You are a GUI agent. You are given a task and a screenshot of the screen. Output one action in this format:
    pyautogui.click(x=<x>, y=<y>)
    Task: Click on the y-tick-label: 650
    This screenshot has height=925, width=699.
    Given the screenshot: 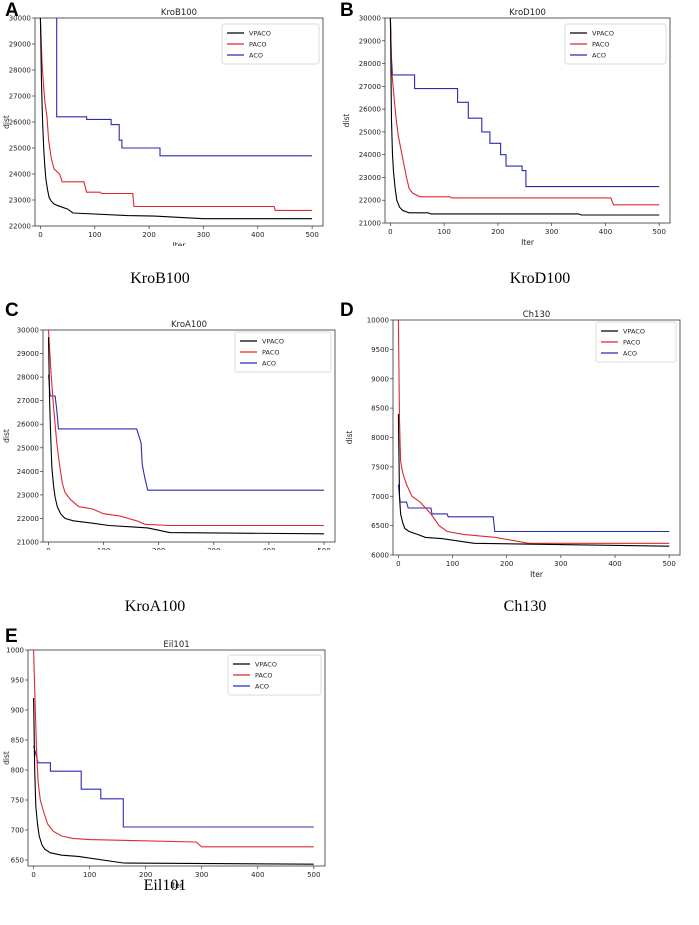 What is the action you would take?
    pyautogui.click(x=17, y=861)
    